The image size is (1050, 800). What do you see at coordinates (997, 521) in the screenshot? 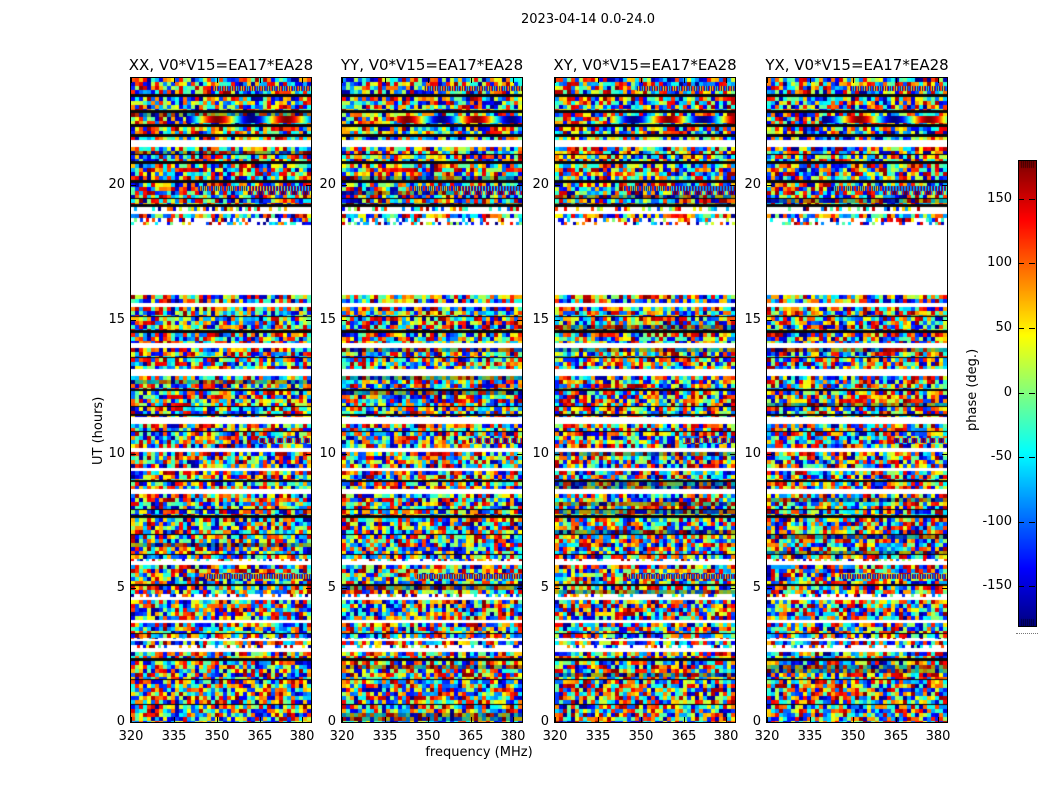
I see `colorbar-tick-label: -100` at bounding box center [997, 521].